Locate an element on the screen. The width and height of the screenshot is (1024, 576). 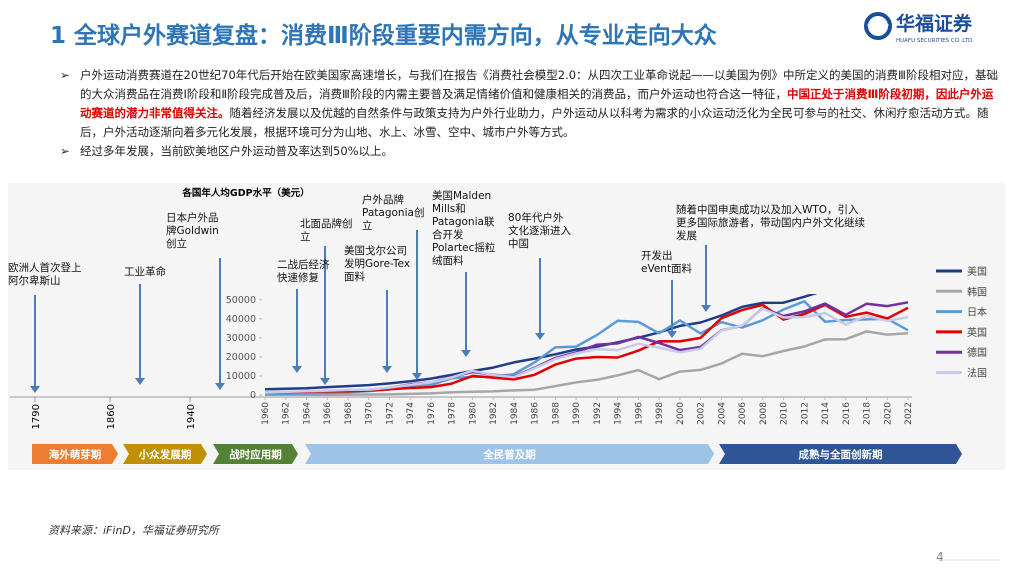
x-tick-label: 1992 is located at coordinates (598, 413).